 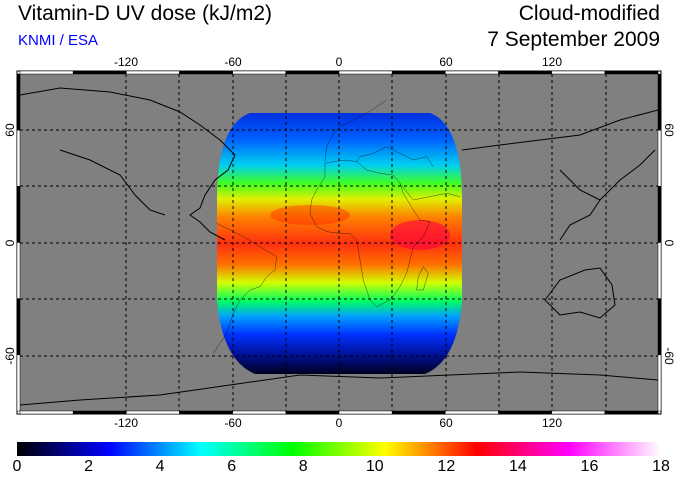 I want to click on lat-label-left: -60, so click(x=10, y=356).